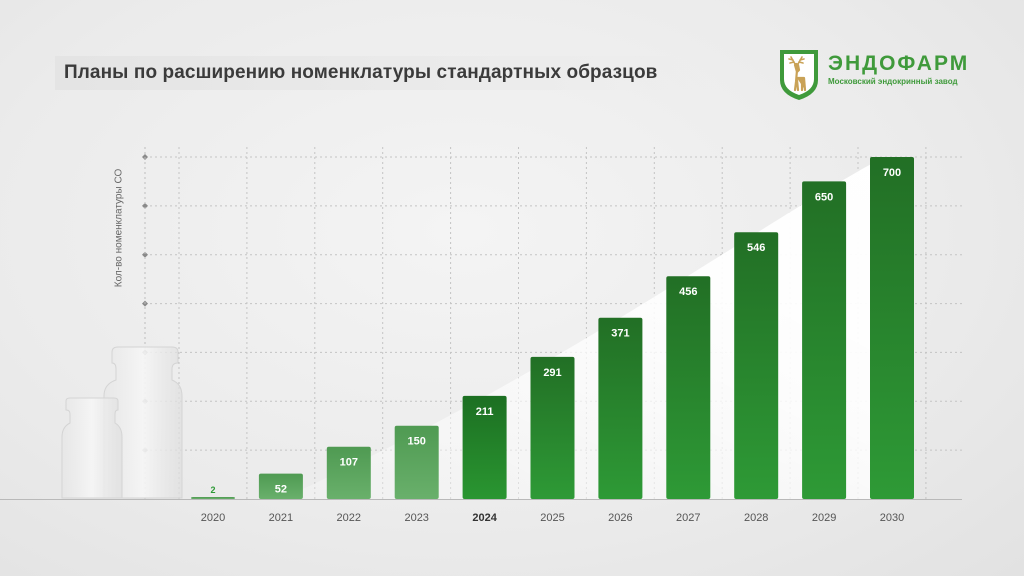 The width and height of the screenshot is (1024, 576). I want to click on x-tick-label: 2029, so click(824, 518).